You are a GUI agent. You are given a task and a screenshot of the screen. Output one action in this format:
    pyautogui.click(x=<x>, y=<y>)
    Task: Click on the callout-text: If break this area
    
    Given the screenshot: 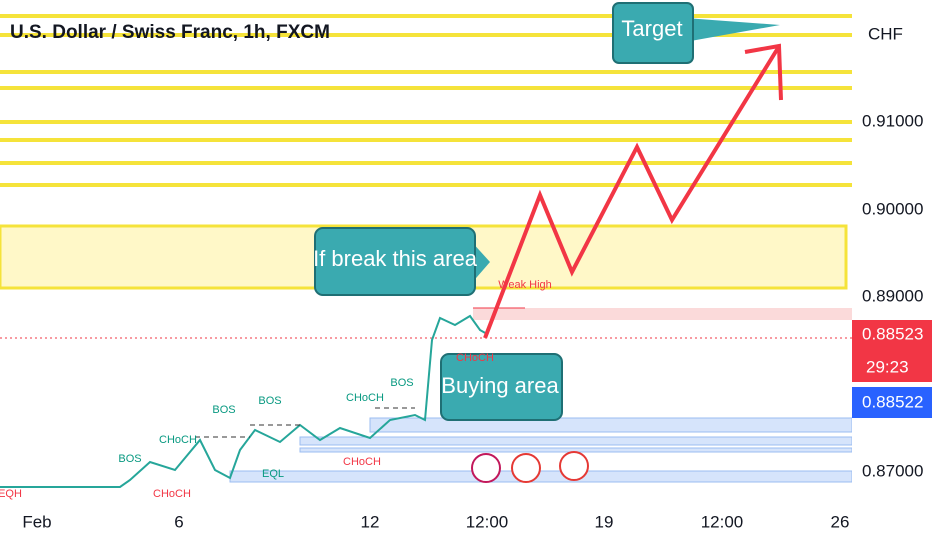 What is the action you would take?
    pyautogui.click(x=395, y=258)
    